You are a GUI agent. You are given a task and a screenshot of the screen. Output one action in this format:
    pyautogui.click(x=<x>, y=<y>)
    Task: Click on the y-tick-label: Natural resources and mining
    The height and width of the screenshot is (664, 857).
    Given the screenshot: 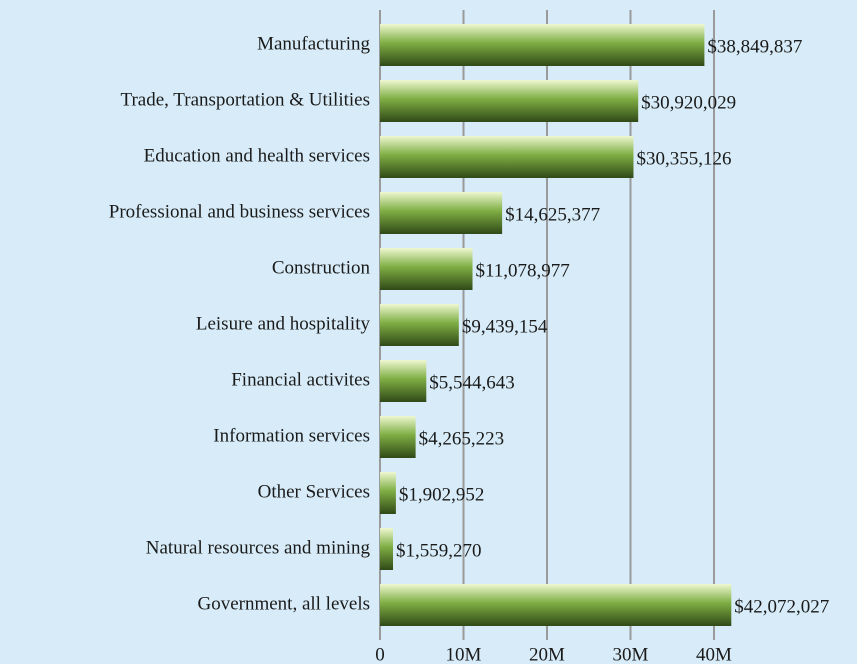 What is the action you would take?
    pyautogui.click(x=258, y=547)
    